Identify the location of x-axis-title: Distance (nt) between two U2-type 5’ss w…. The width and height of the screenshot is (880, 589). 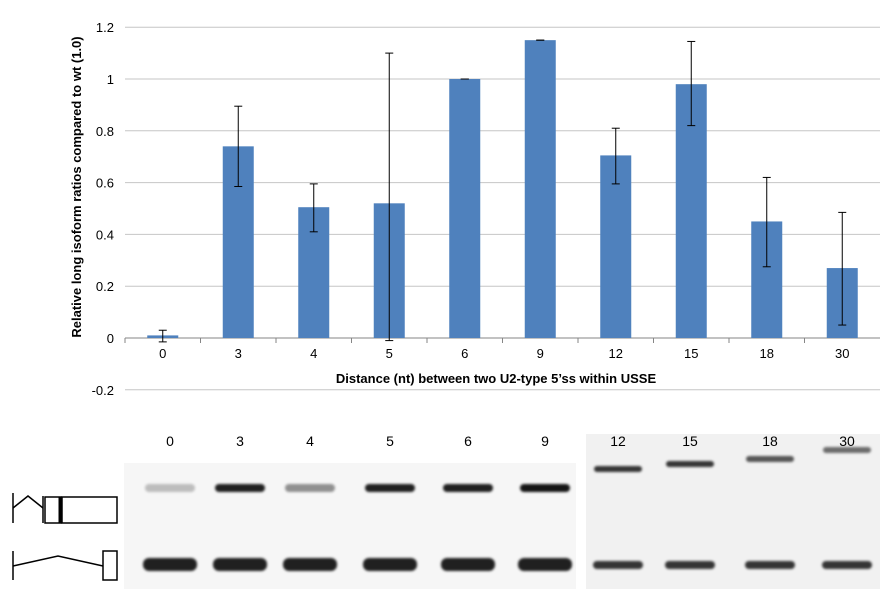
(496, 378).